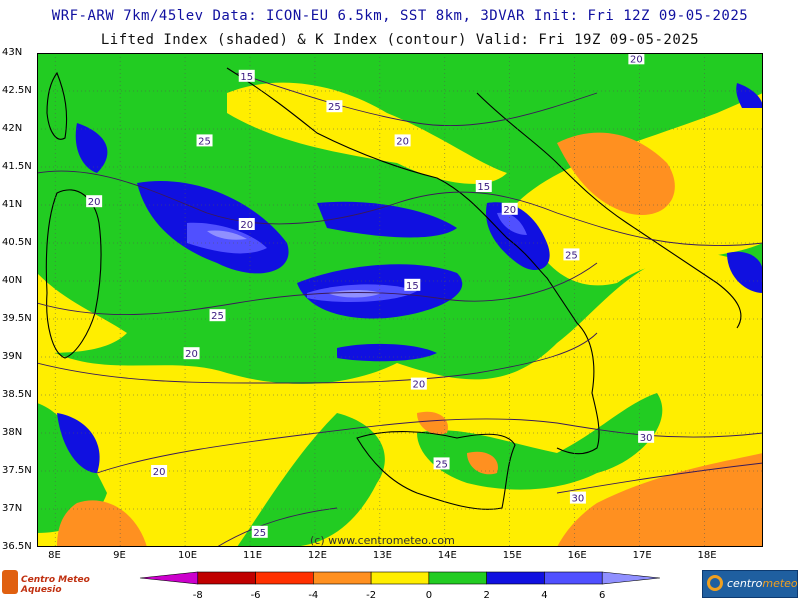  Describe the element at coordinates (512, 555) in the screenshot. I see `longitude-tick-label: 15E` at that location.